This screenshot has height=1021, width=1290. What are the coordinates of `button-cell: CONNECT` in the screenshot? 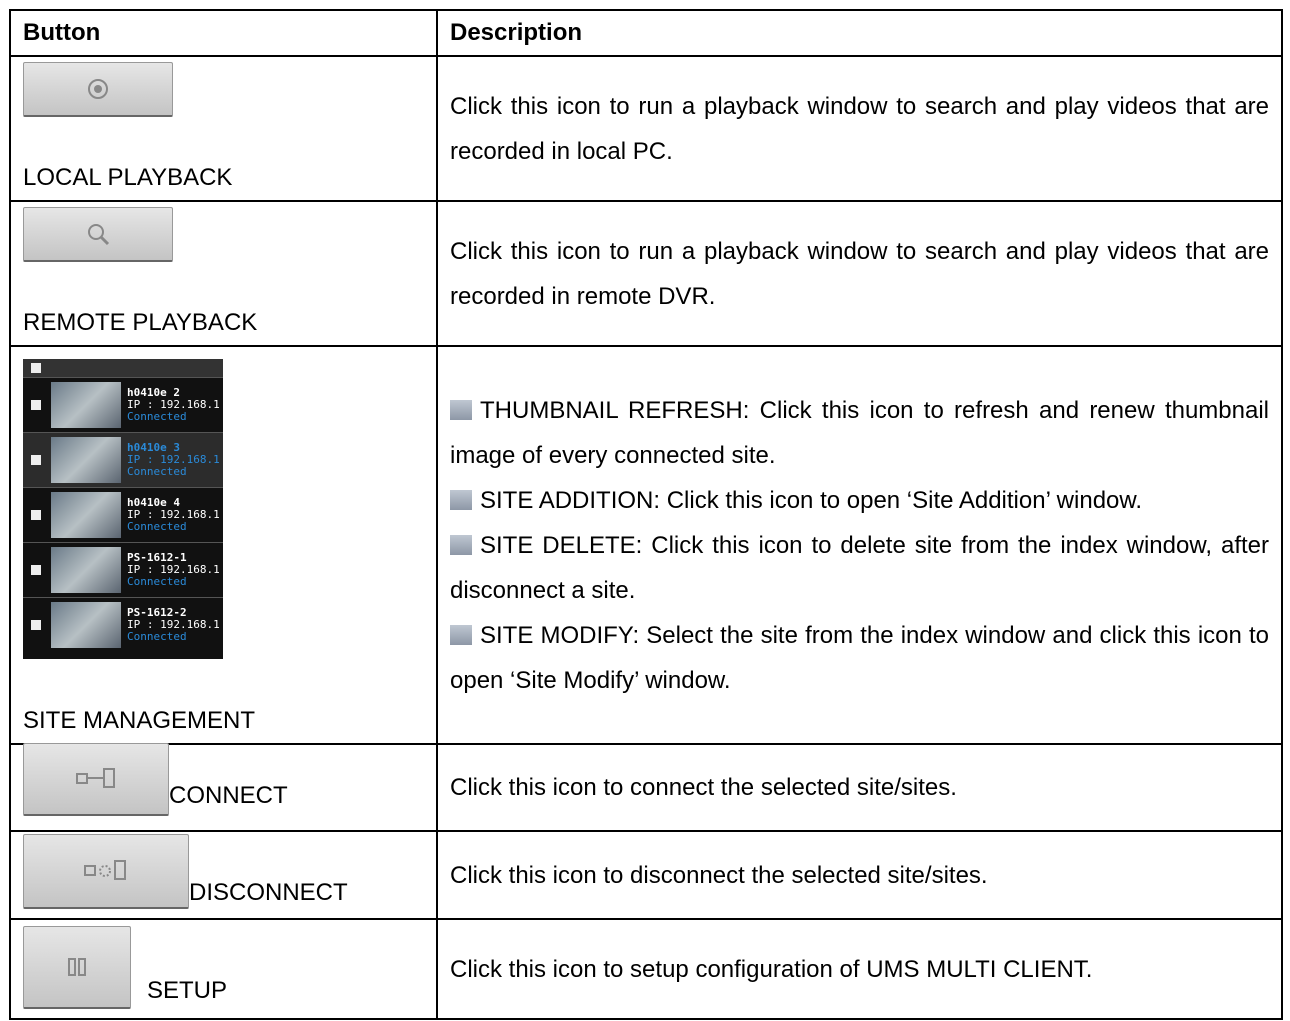 It's located at (223, 787).